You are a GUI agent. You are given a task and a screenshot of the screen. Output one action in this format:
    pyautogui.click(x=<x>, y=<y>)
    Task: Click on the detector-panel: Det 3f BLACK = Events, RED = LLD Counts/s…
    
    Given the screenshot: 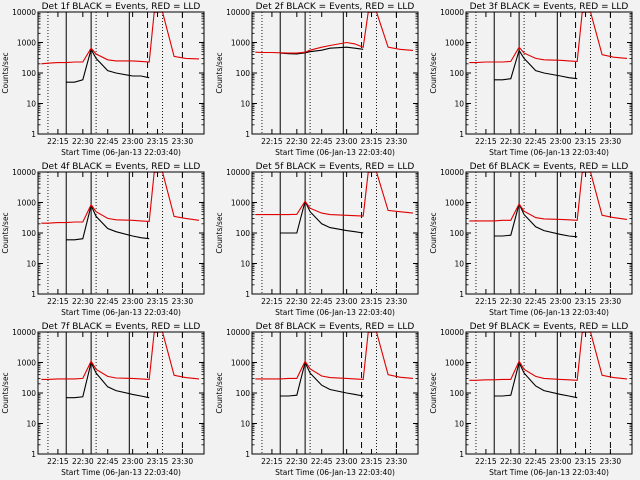 What is the action you would take?
    pyautogui.click(x=531, y=79)
    